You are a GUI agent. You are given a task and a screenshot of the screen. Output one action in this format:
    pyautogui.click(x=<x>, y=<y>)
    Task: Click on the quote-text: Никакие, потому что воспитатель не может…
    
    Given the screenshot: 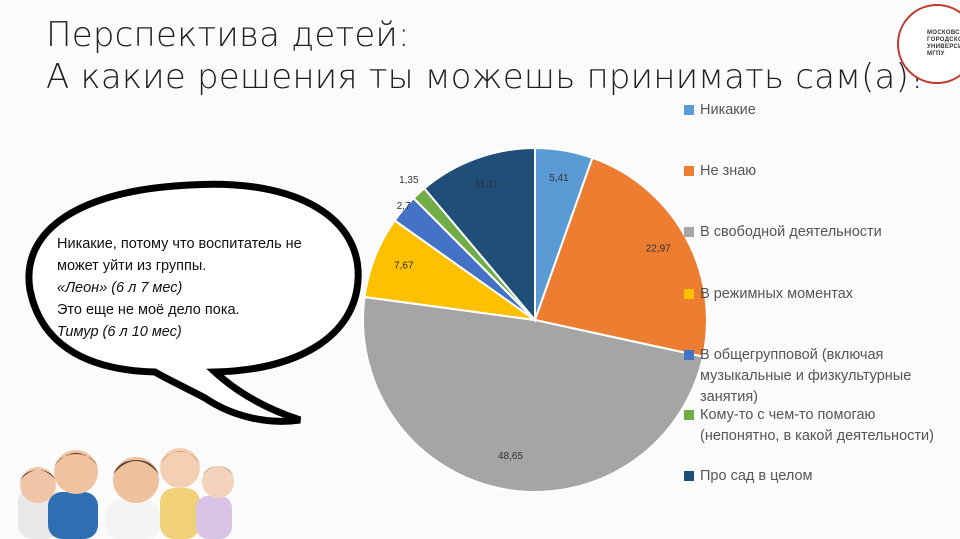 What is the action you would take?
    pyautogui.click(x=179, y=288)
    